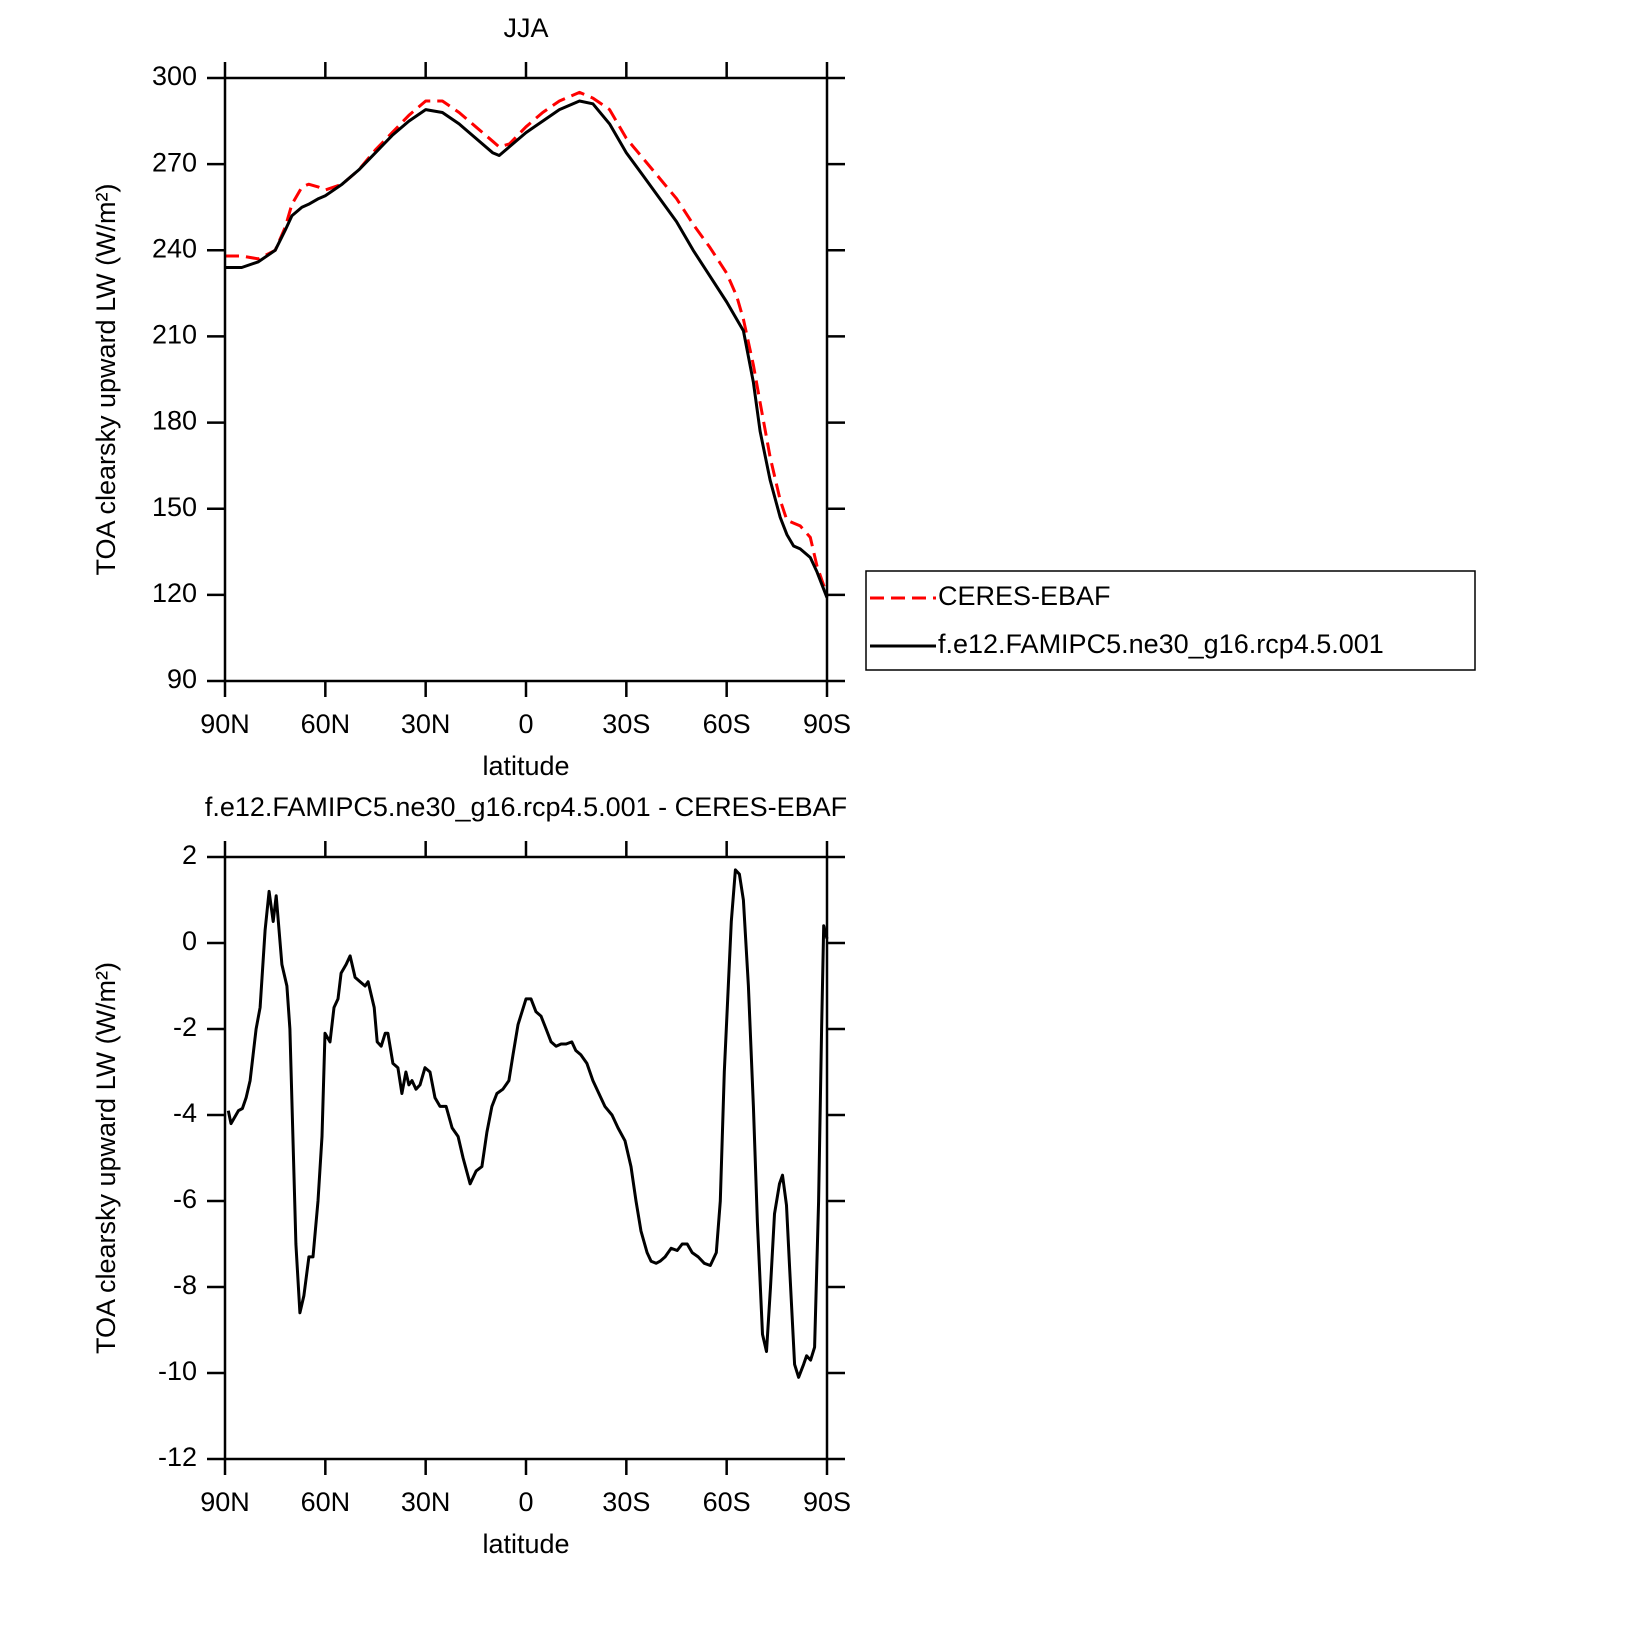  What do you see at coordinates (185, 1285) in the screenshot?
I see `y-tick-label: -8` at bounding box center [185, 1285].